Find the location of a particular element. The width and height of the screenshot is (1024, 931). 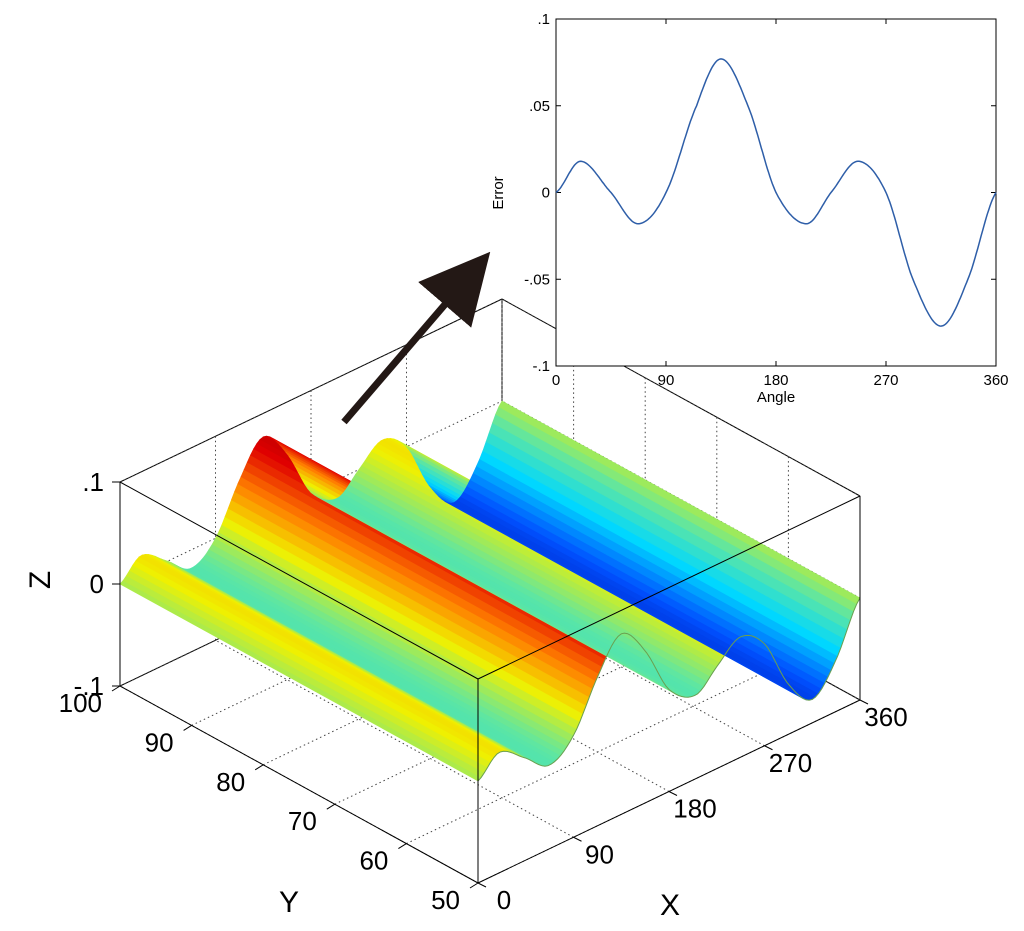

x-tick-label: 180 is located at coordinates (694, 809).